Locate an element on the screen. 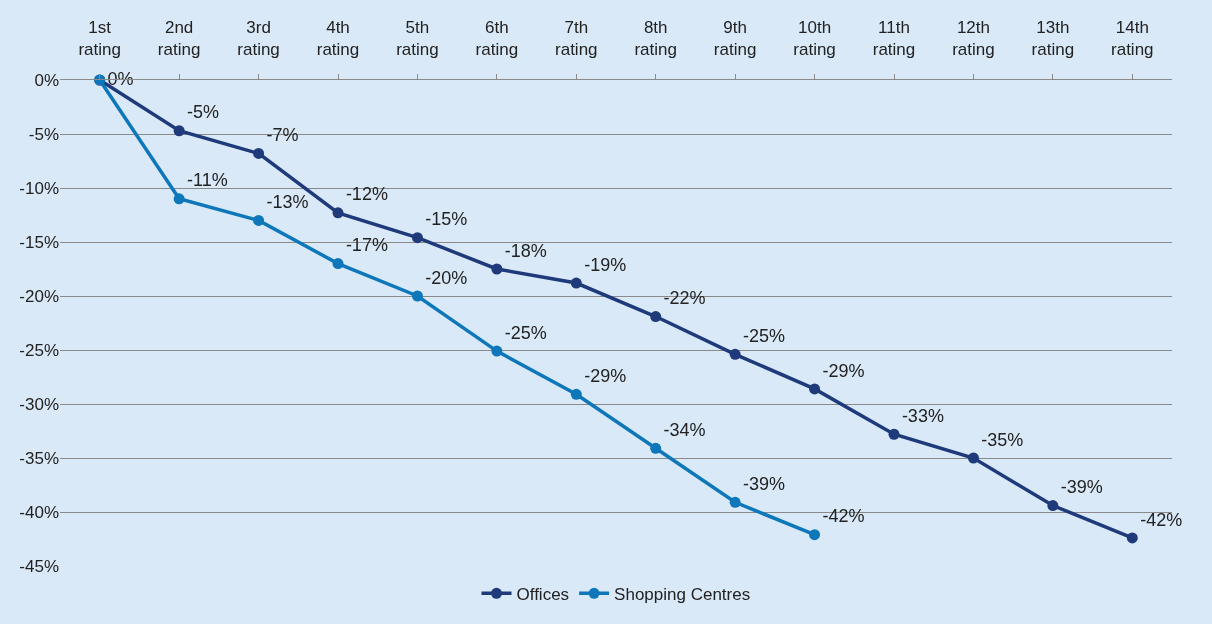 The image size is (1212, 624). x-tick-label: 12th rating is located at coordinates (973, 39).